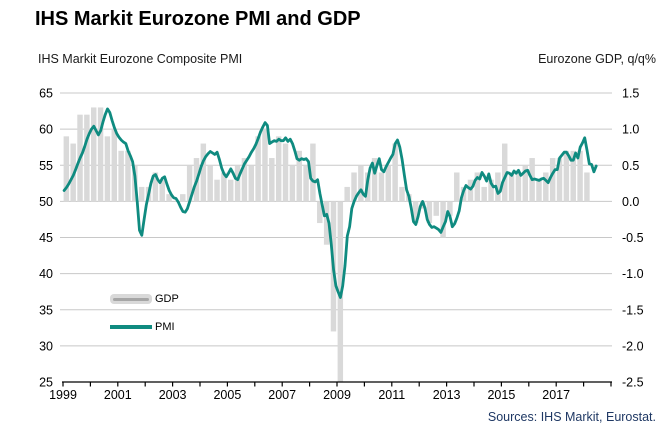  I want to click on right-axis-tick-label: -2.0, so click(633, 346).